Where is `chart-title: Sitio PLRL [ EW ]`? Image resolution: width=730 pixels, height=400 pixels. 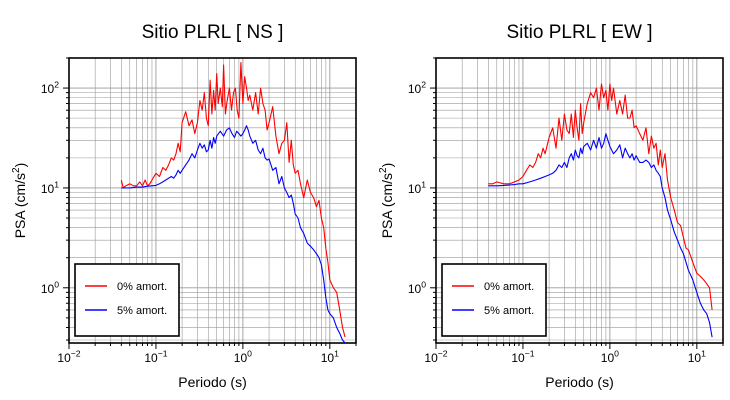 chart-title: Sitio PLRL [ EW ] is located at coordinates (579, 32).